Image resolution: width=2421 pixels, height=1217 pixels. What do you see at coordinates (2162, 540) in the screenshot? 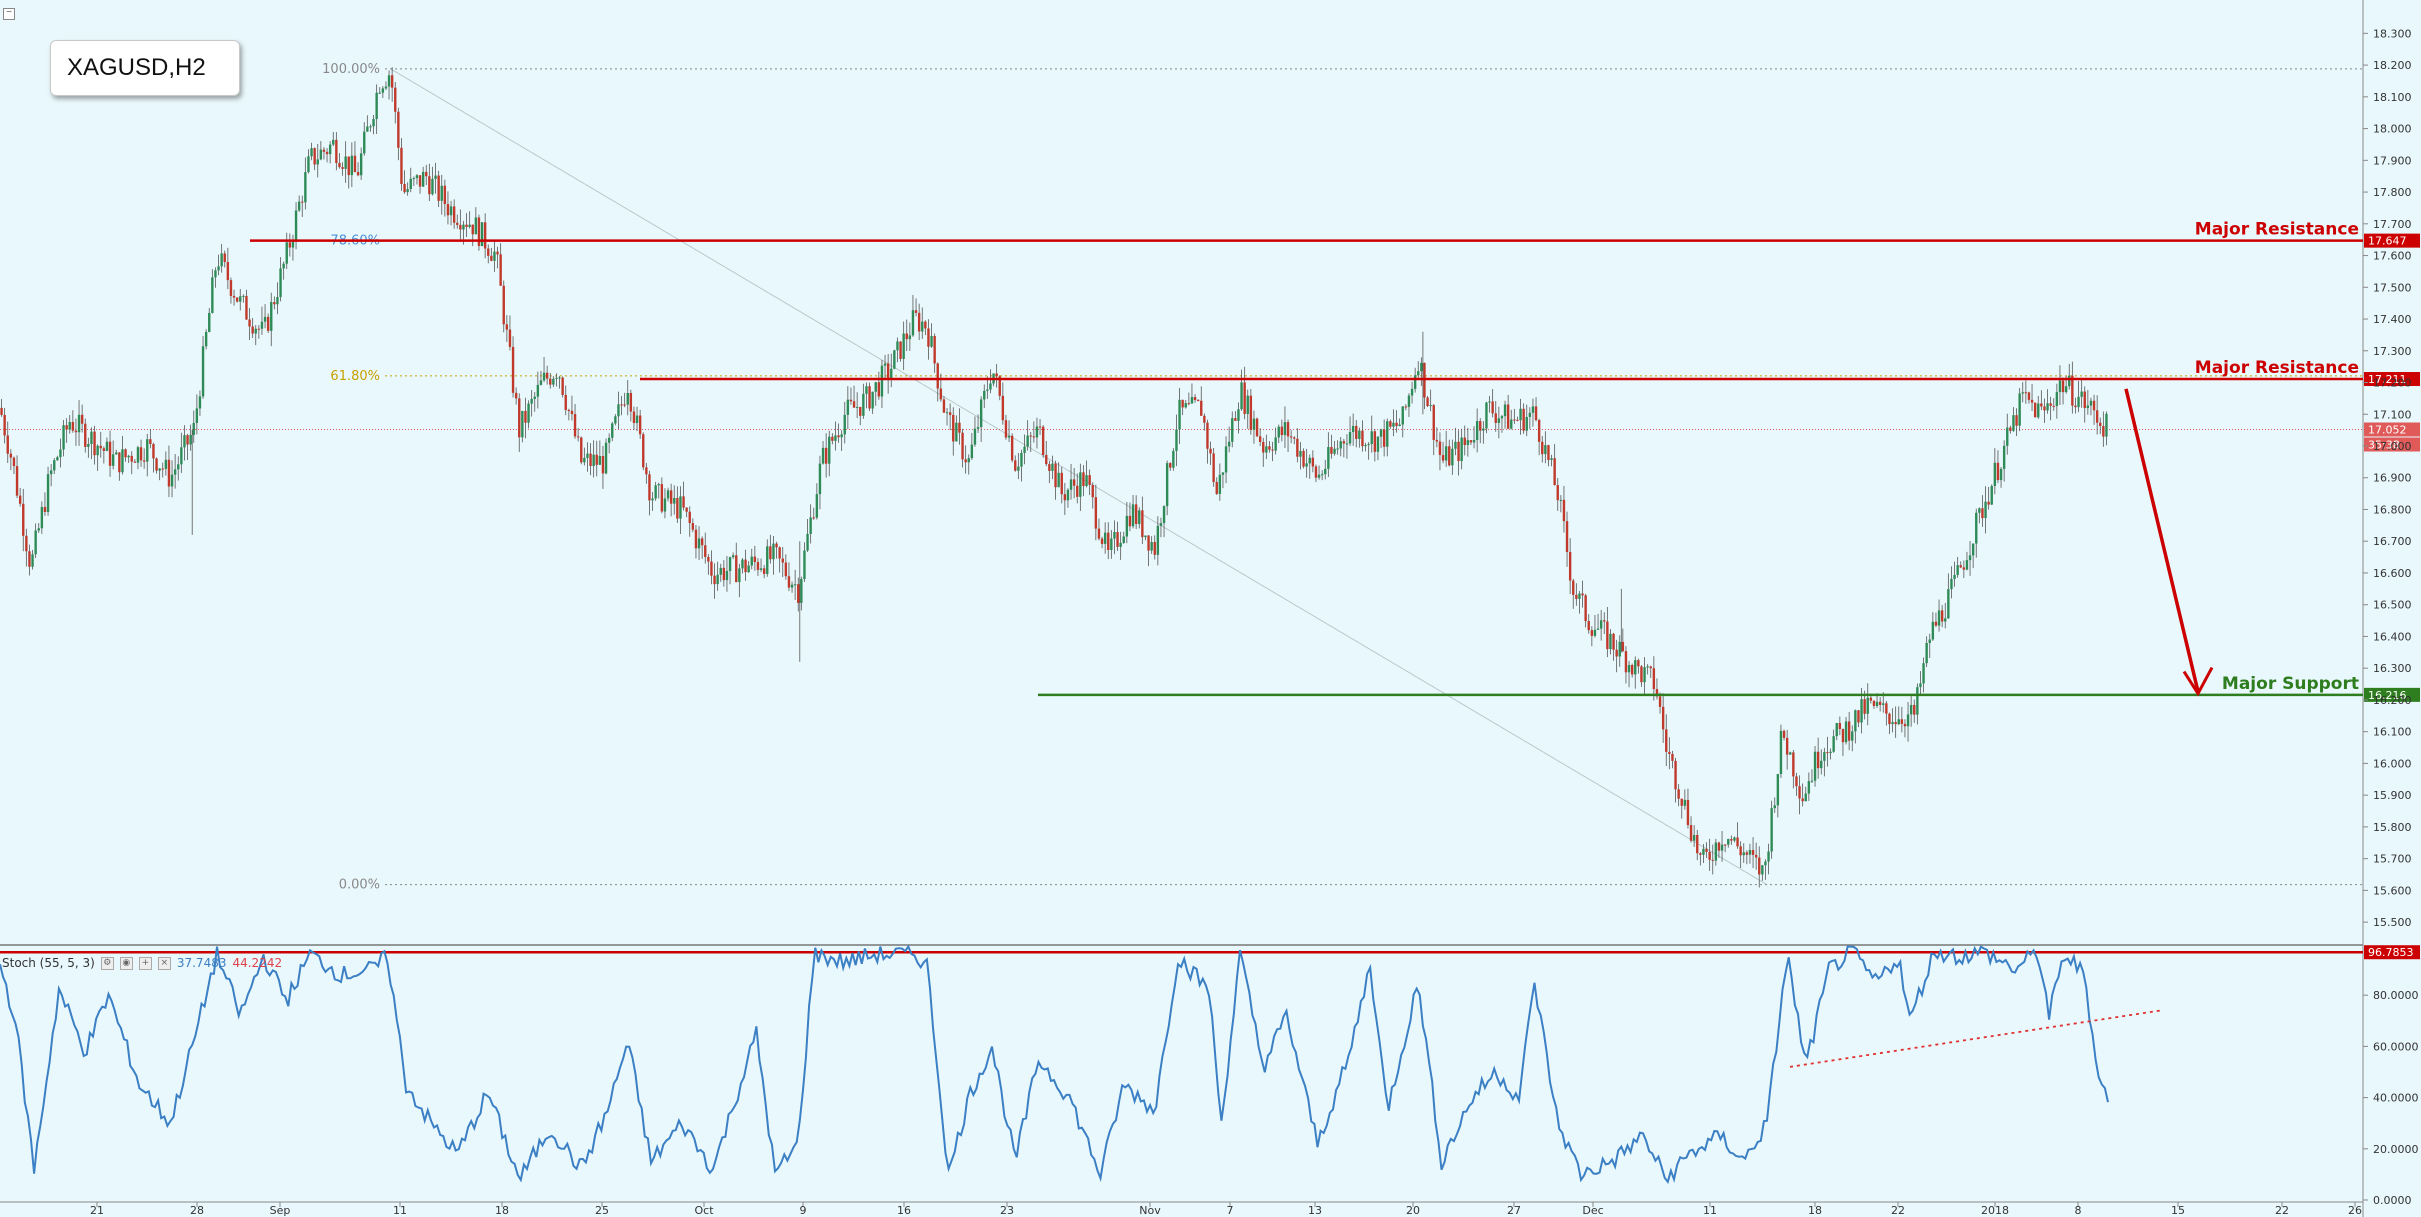
I see `down-arrow-line` at bounding box center [2162, 540].